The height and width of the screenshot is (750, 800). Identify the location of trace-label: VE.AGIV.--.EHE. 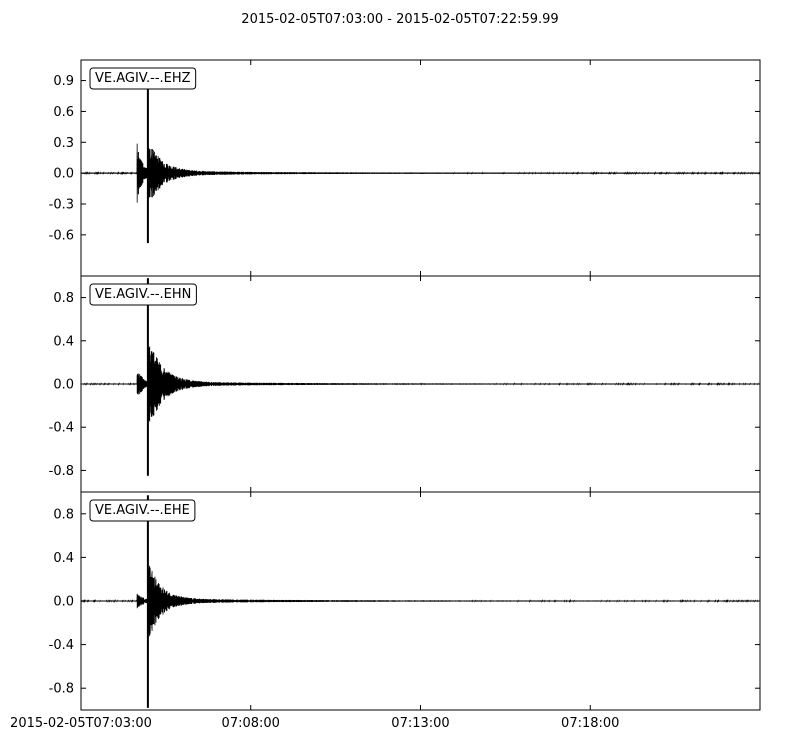
(142, 510).